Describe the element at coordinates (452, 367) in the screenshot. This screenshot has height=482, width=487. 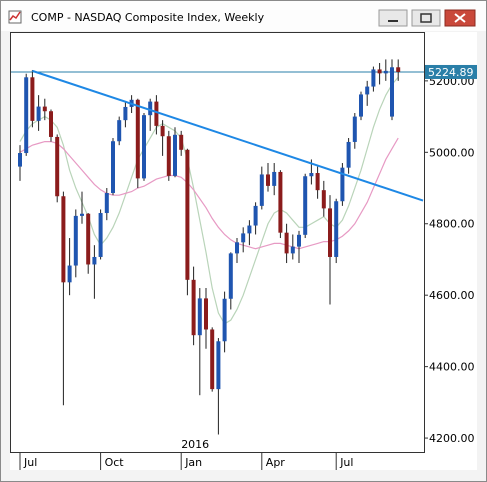
I see `y-tick-label: 4400.00` at that location.